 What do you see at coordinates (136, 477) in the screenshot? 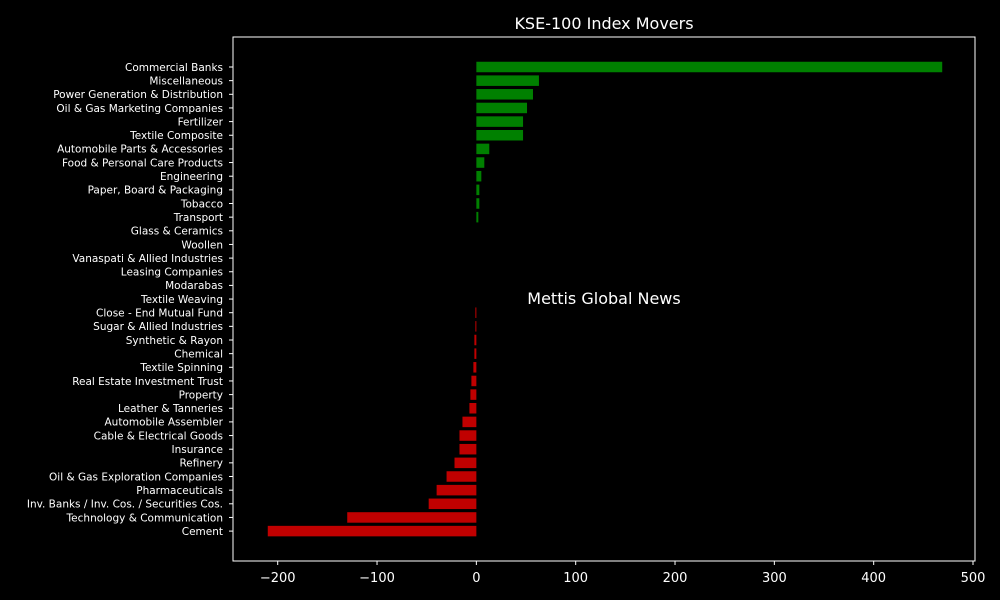
I see `y-tick-label: Oil & Gas Exploration Companies` at bounding box center [136, 477].